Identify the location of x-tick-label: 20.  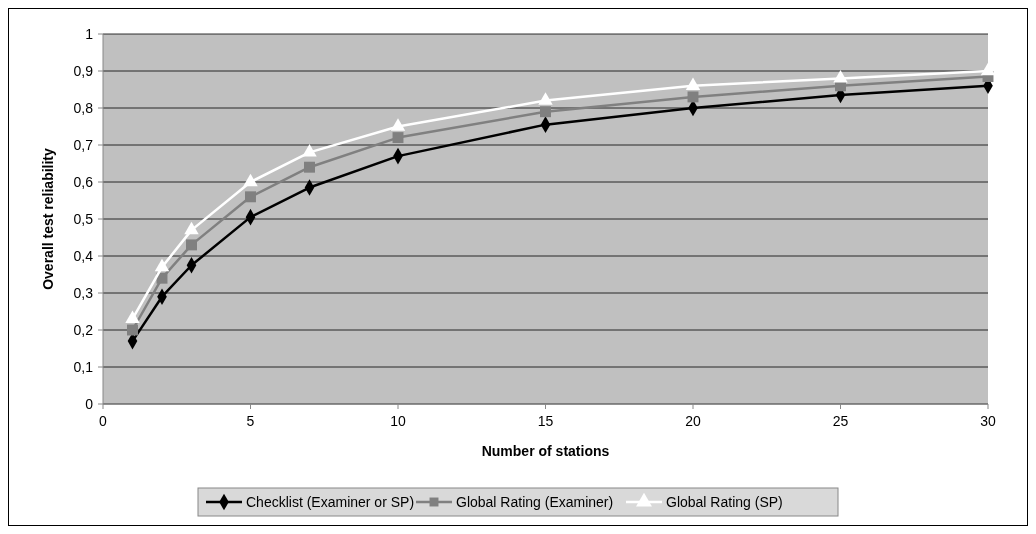
(693, 421).